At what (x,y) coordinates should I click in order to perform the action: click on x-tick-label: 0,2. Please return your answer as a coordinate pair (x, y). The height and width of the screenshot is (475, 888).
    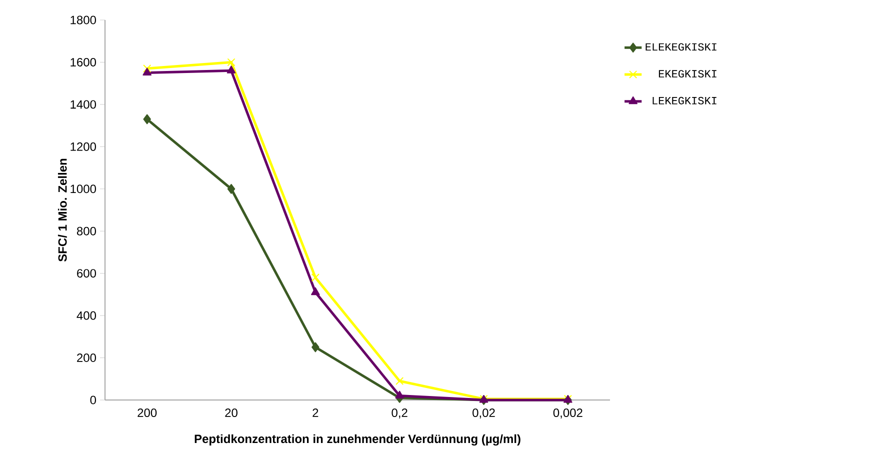
    Looking at the image, I should click on (400, 413).